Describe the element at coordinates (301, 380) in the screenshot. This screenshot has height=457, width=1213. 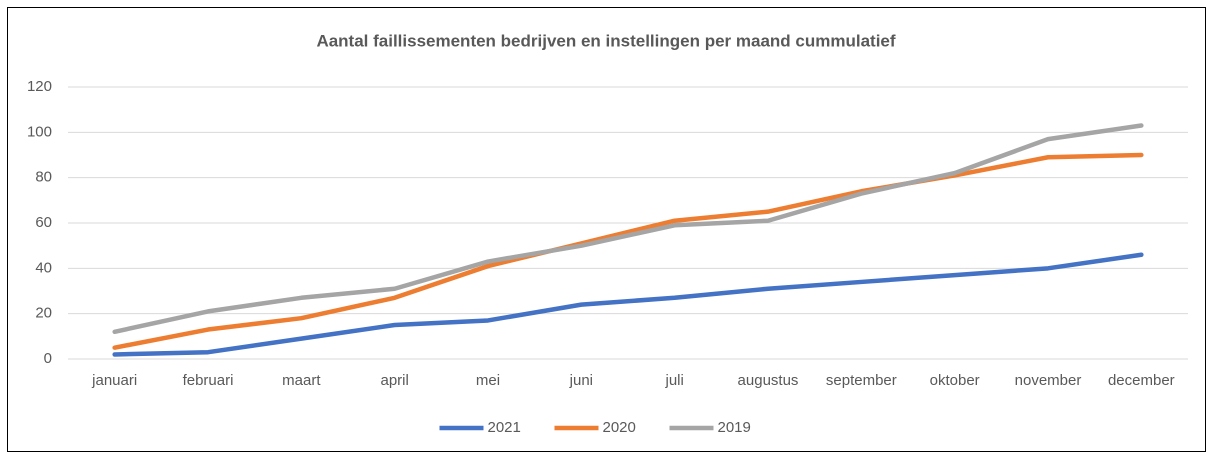
I see `x-tick-label: maart` at that location.